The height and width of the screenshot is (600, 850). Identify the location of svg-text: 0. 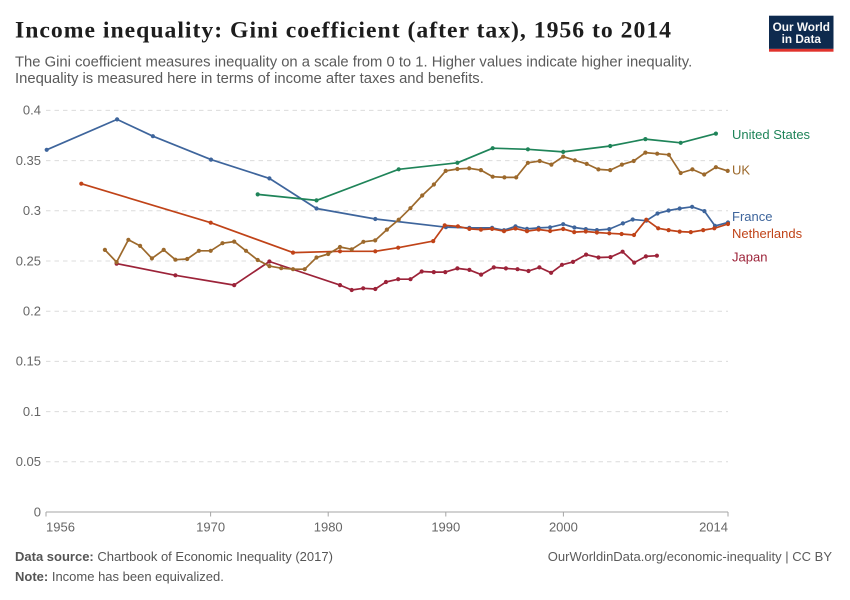
(37, 511).